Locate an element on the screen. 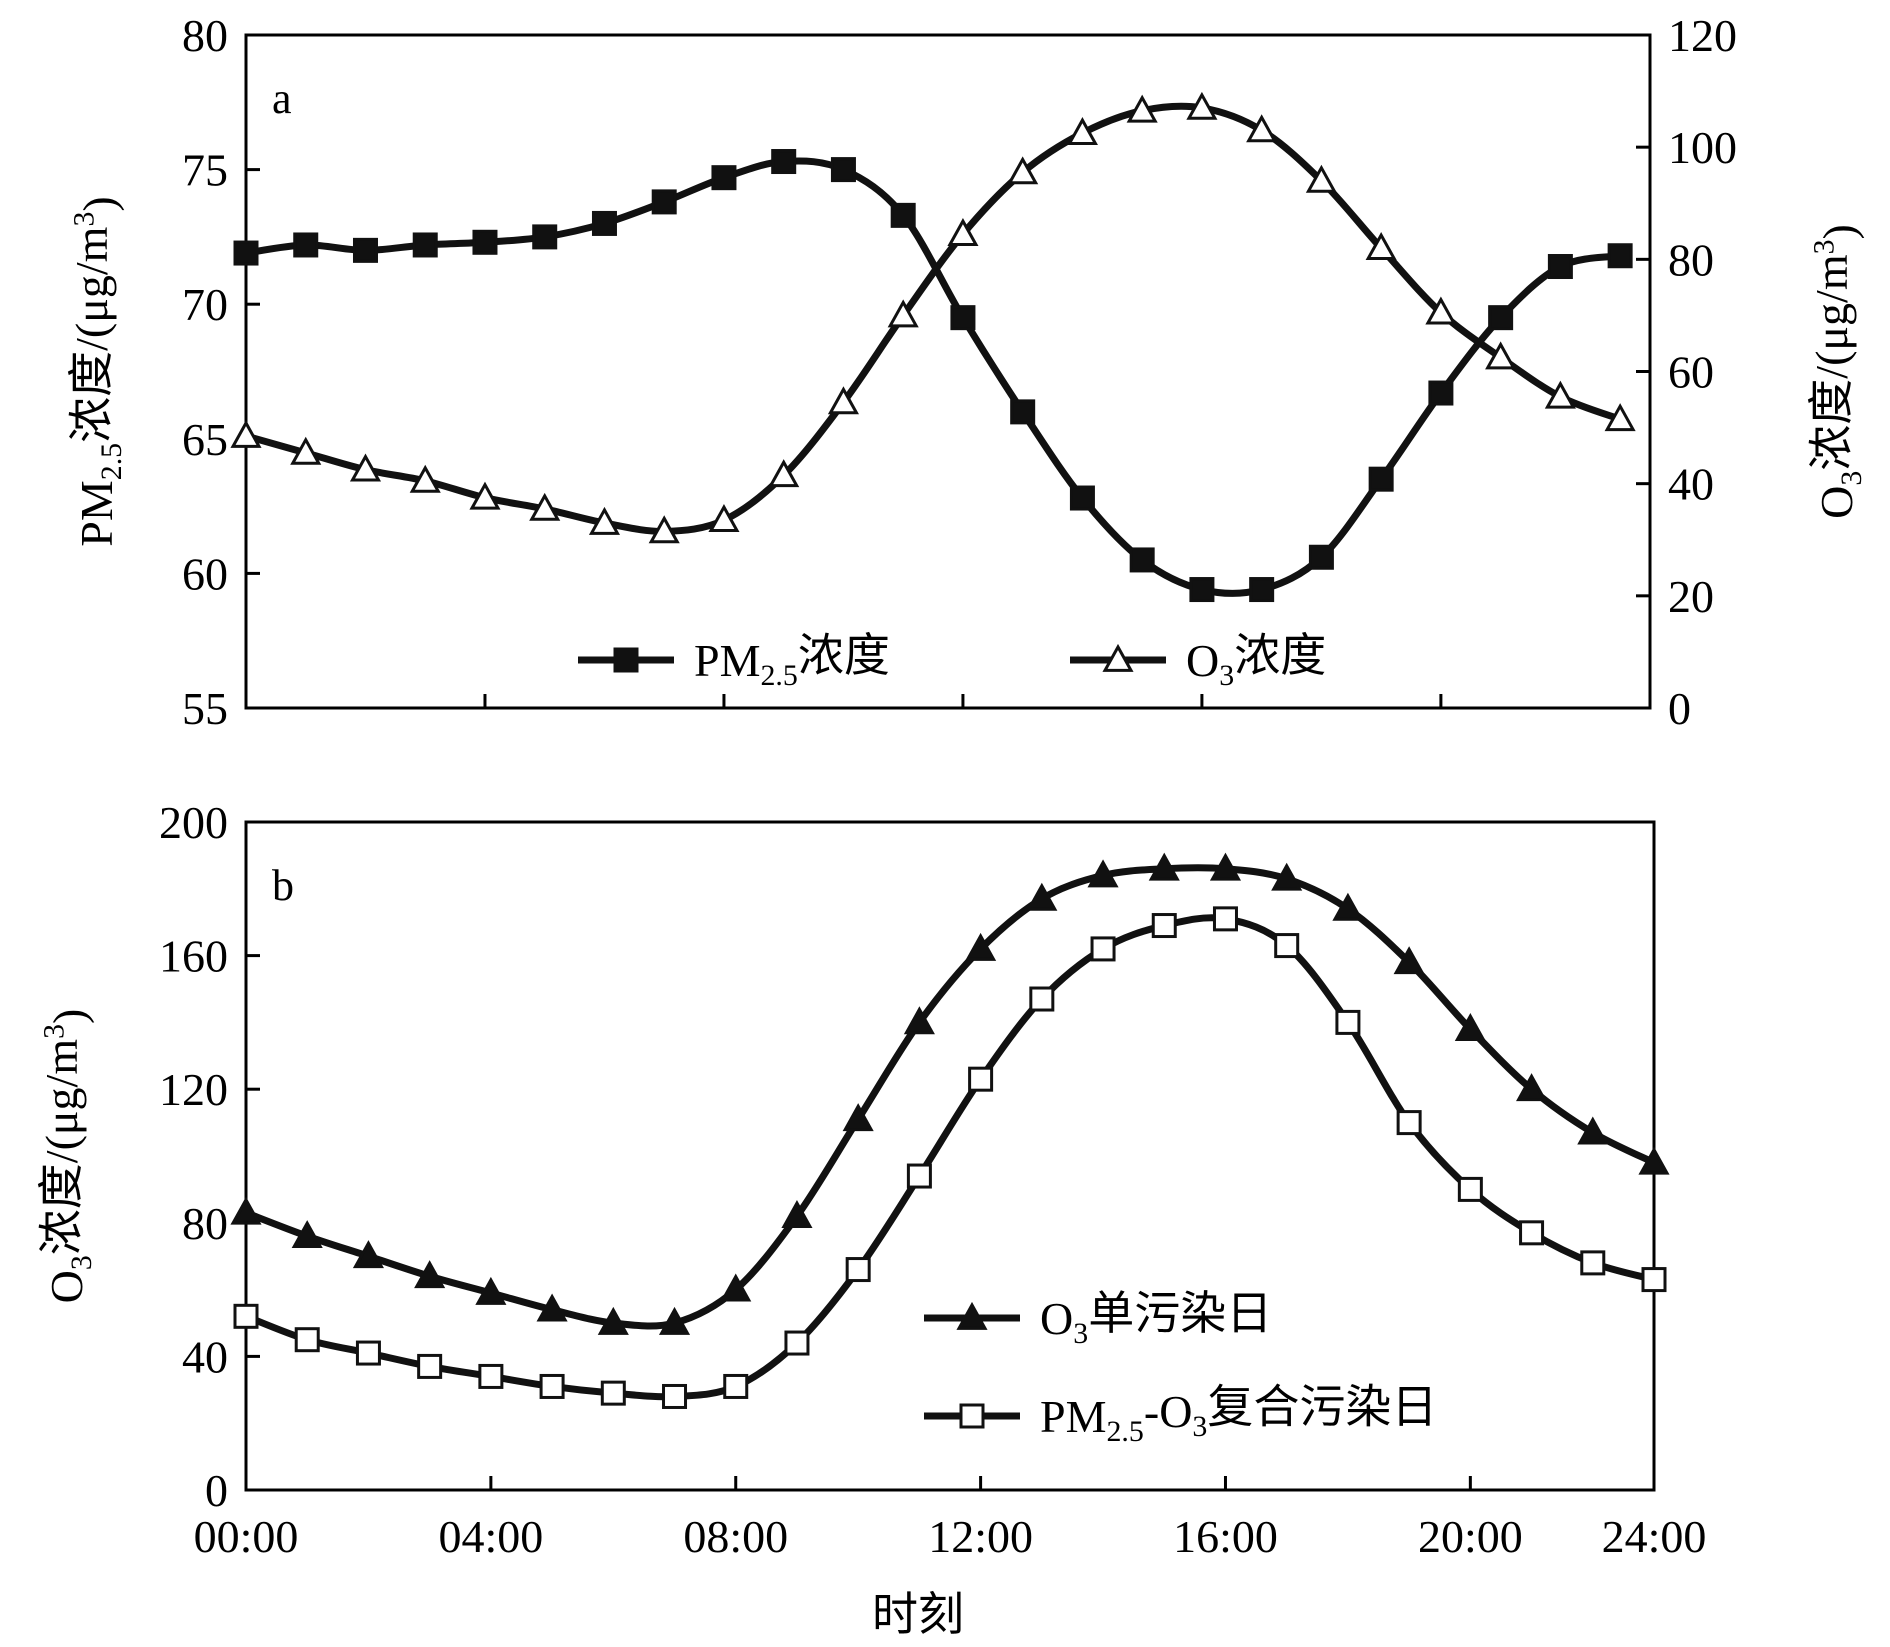 The width and height of the screenshot is (1890, 1647). y-tick-label: 40 is located at coordinates (205, 1356).